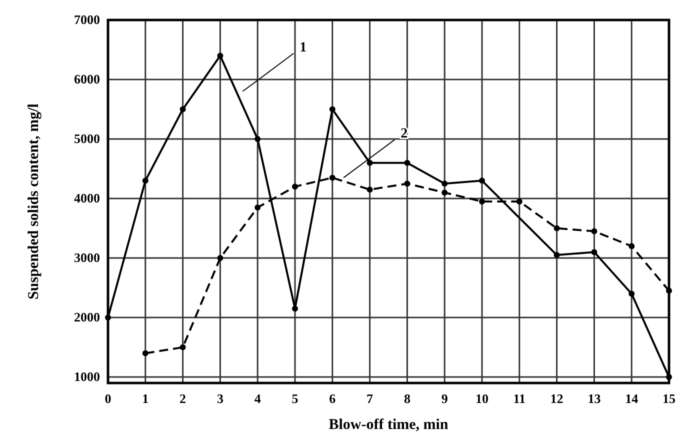  I want to click on x-tick-label: 7, so click(370, 398).